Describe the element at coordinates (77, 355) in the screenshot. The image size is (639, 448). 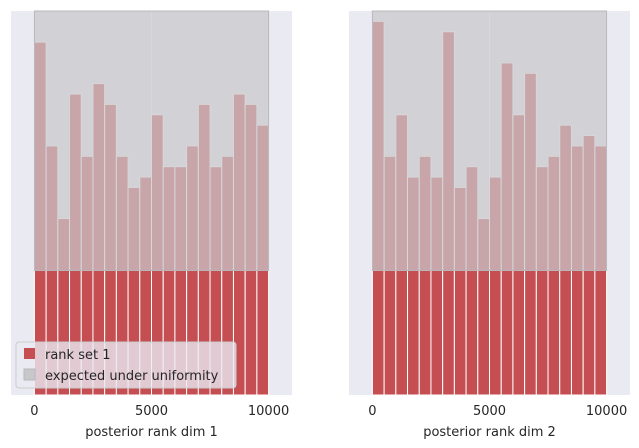
I see `legend-label-rank-set-1: rank set 1` at that location.